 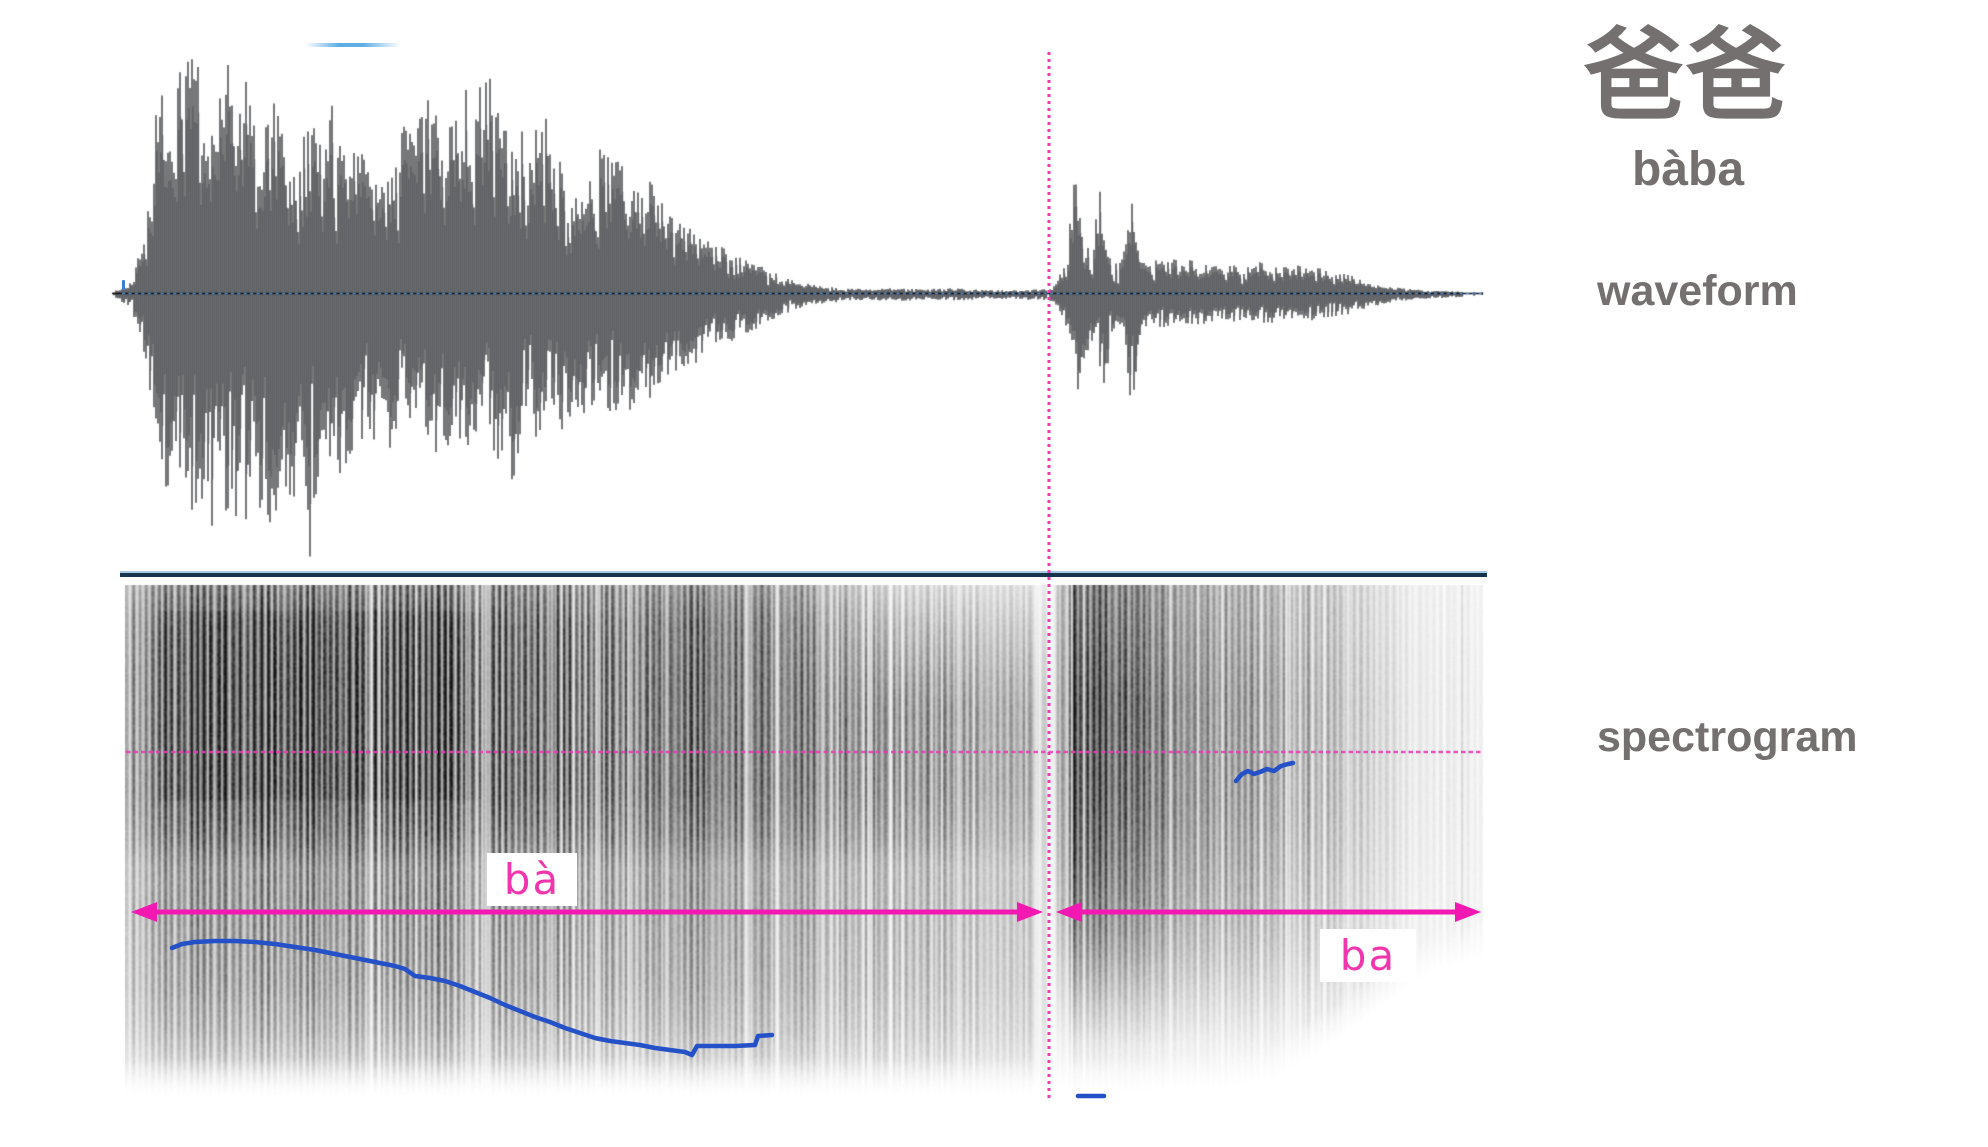 I want to click on syllable1-label: bà, so click(x=532, y=879).